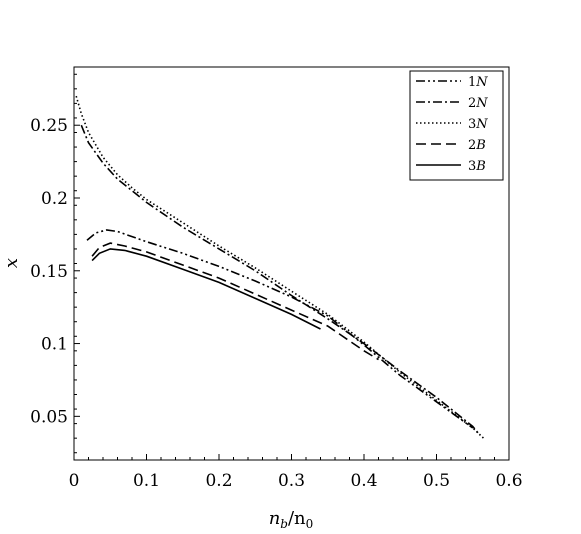  Describe the element at coordinates (477, 166) in the screenshot. I see `legend-label-3B: 3B` at that location.